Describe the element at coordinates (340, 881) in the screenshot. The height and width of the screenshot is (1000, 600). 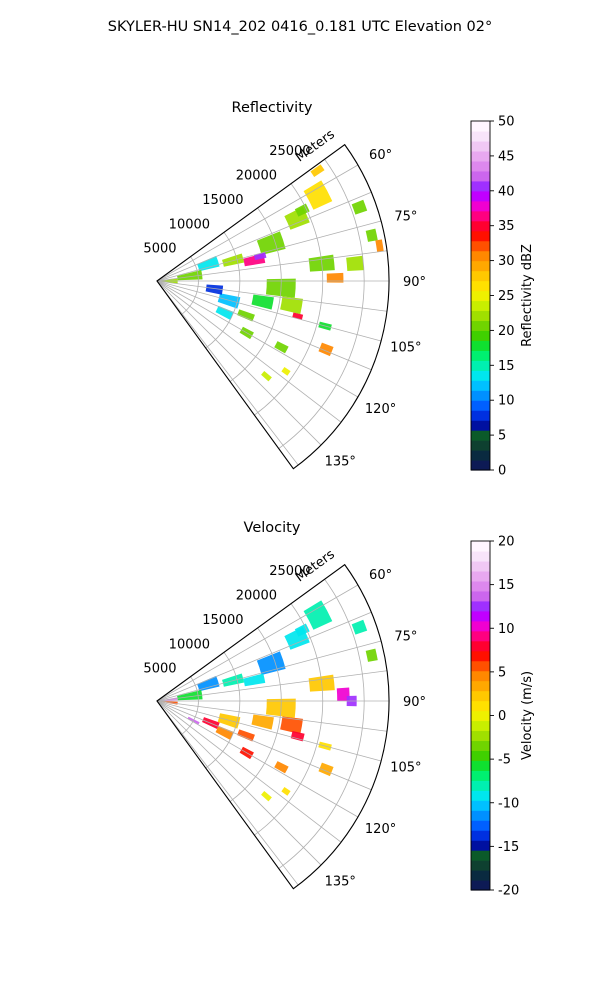
I see `angle-tick-label: 135°` at that location.